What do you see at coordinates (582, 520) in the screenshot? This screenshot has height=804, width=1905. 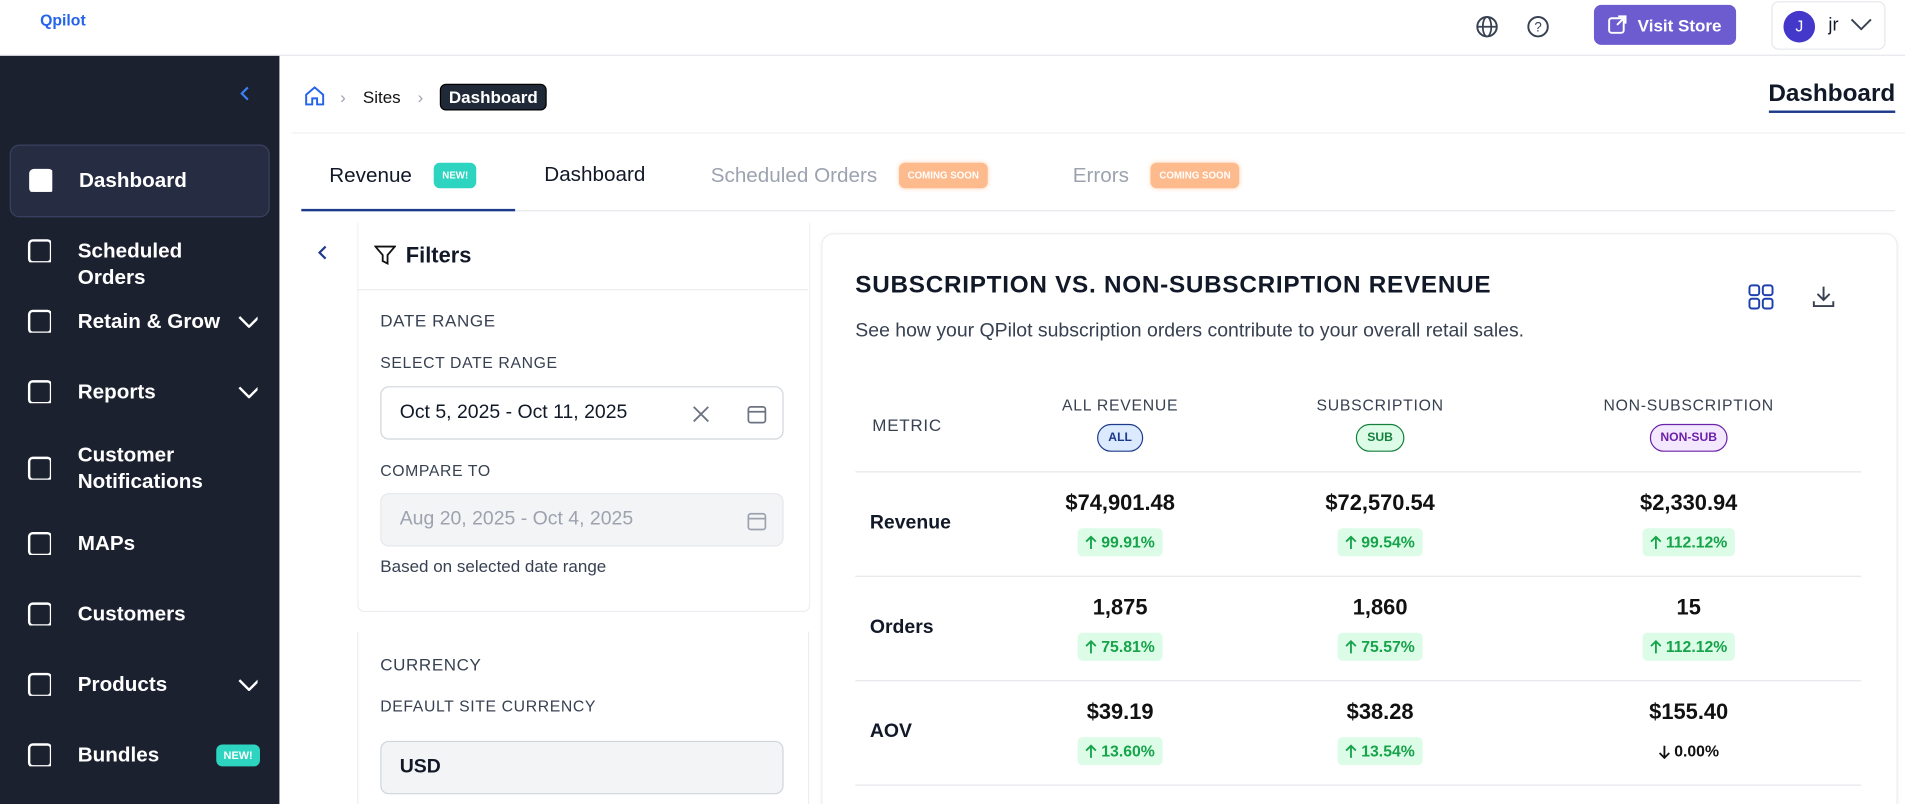 I see `compare-input: Aug 20, 2025 - Oct 4, 2025` at bounding box center [582, 520].